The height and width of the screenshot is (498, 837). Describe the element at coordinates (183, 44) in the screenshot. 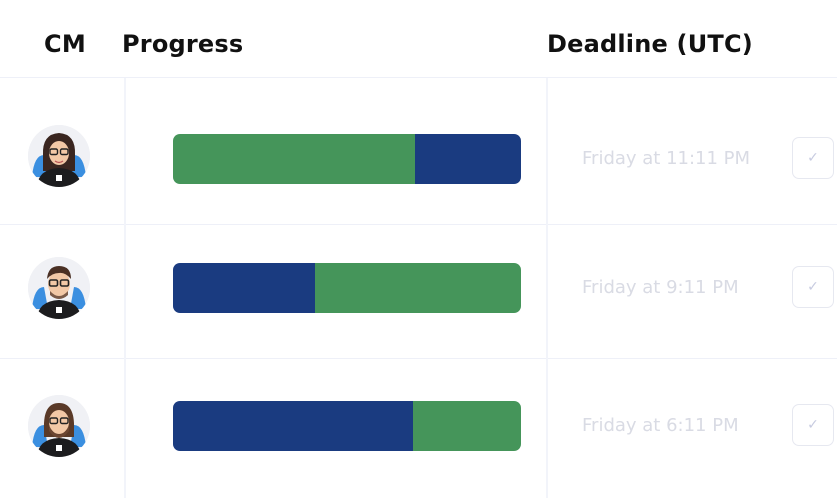

I see `column-header-progress: Progress` at that location.